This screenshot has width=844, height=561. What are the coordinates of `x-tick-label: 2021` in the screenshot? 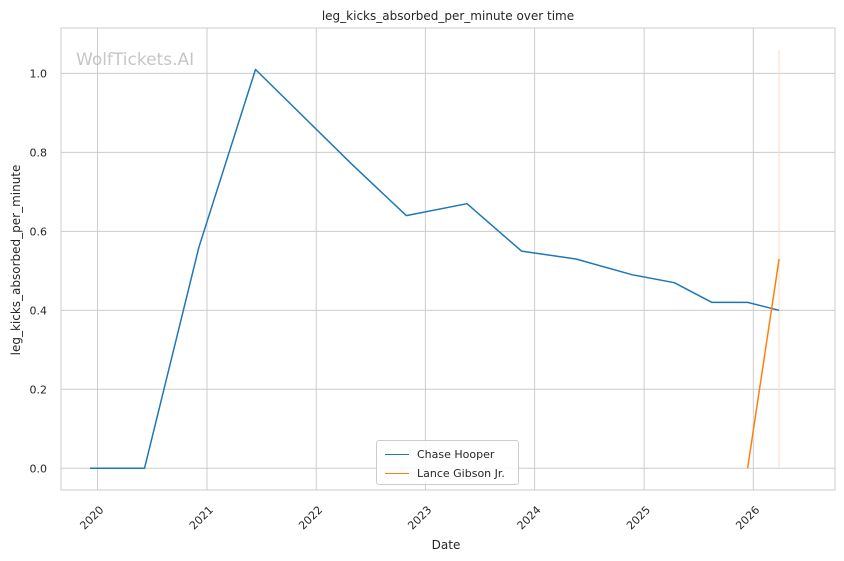 It's located at (201, 517).